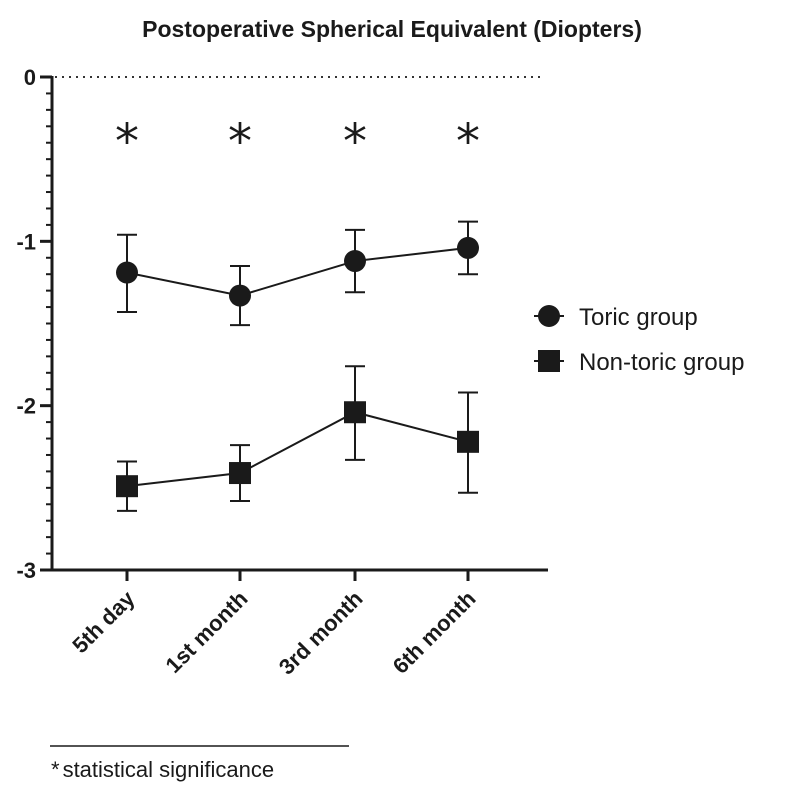  What do you see at coordinates (297, 142) in the screenshot?
I see `significance-marks: * * * *` at bounding box center [297, 142].